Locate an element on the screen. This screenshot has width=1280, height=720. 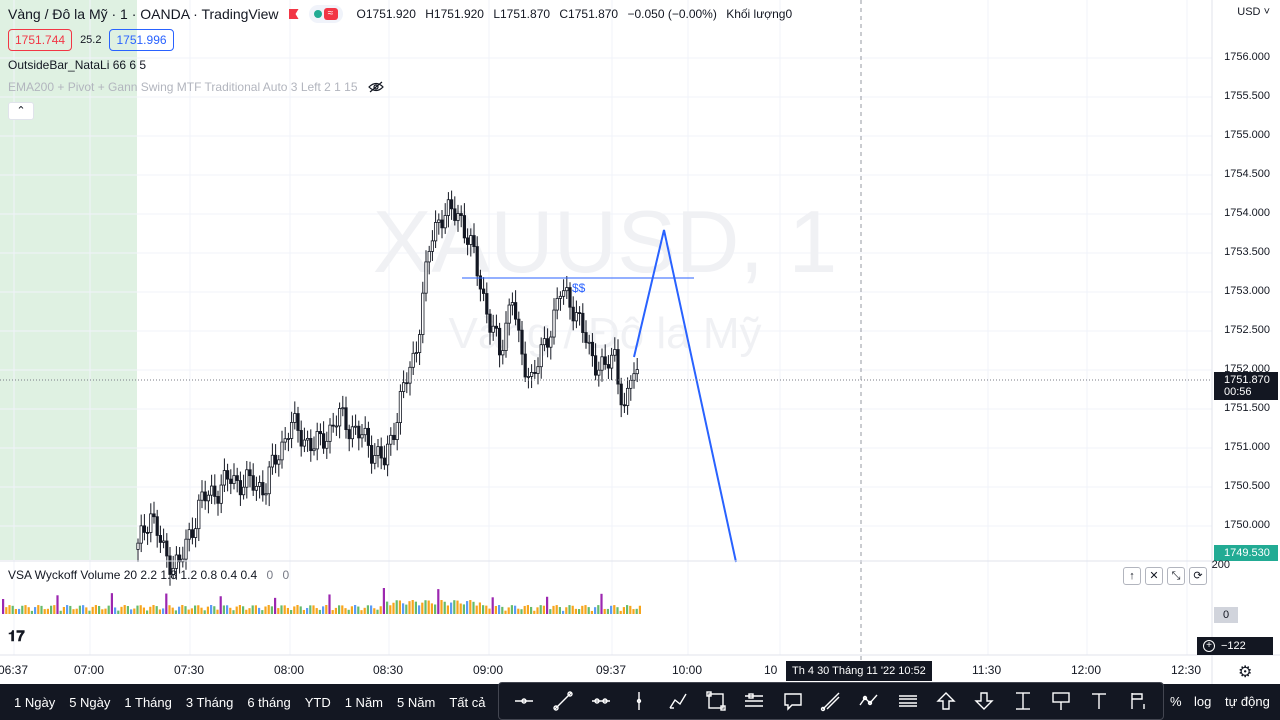
arrow-down-tool-icon is located at coordinates (984, 701).